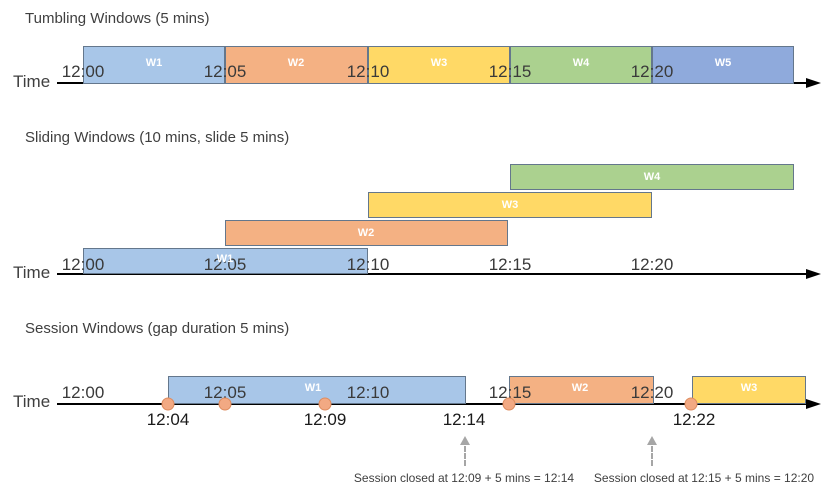 The height and width of the screenshot is (498, 829). I want to click on session-tick-1220: 12:20, so click(652, 392).